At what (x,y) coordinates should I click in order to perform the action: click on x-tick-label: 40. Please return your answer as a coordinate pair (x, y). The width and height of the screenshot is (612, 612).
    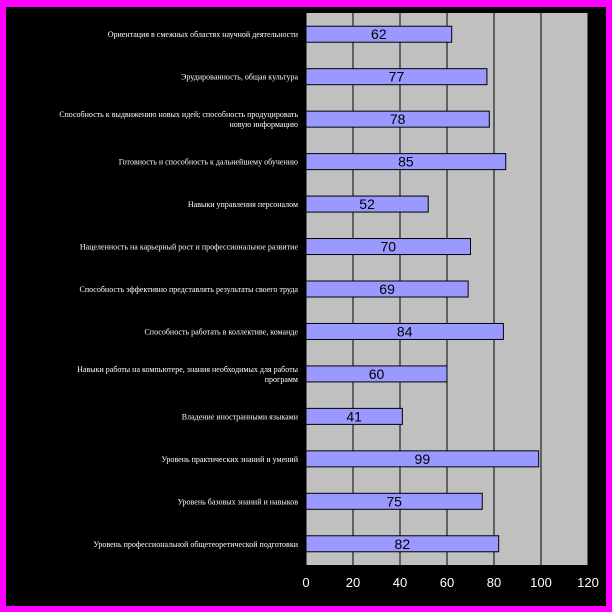
    Looking at the image, I should click on (400, 582).